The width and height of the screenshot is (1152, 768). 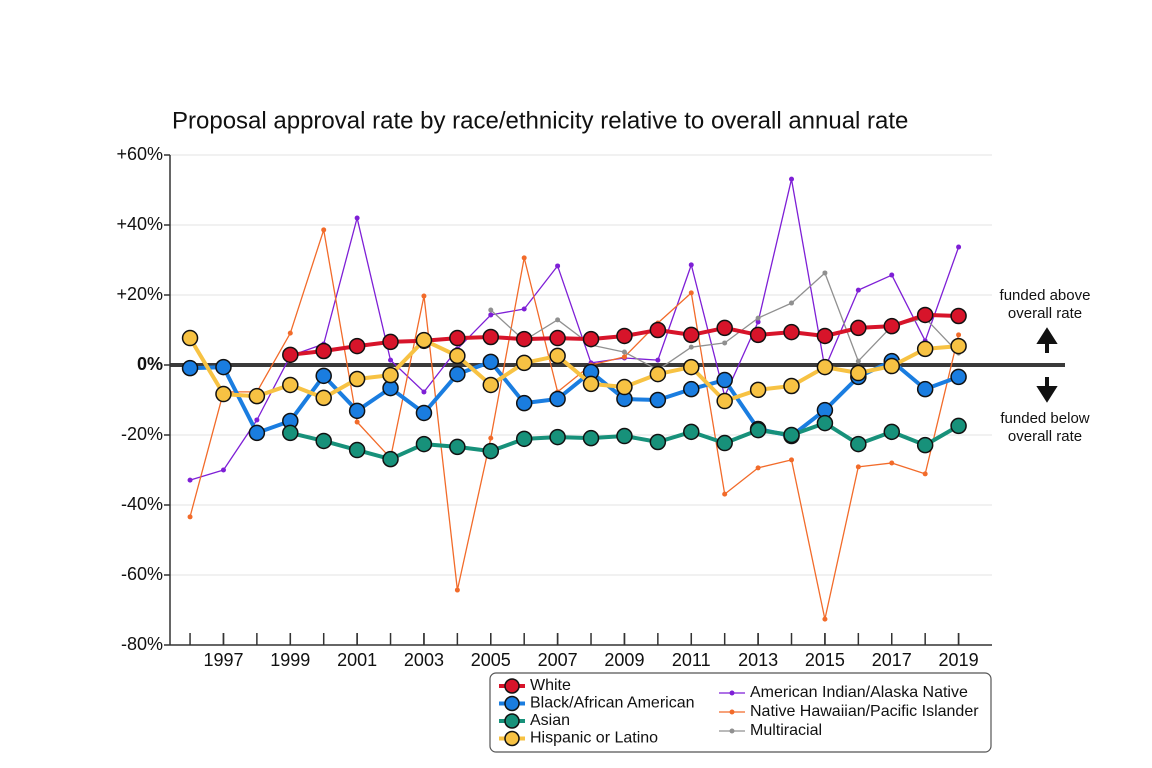 I want to click on legend-label: American Indian/Alaska Native, so click(x=859, y=692).